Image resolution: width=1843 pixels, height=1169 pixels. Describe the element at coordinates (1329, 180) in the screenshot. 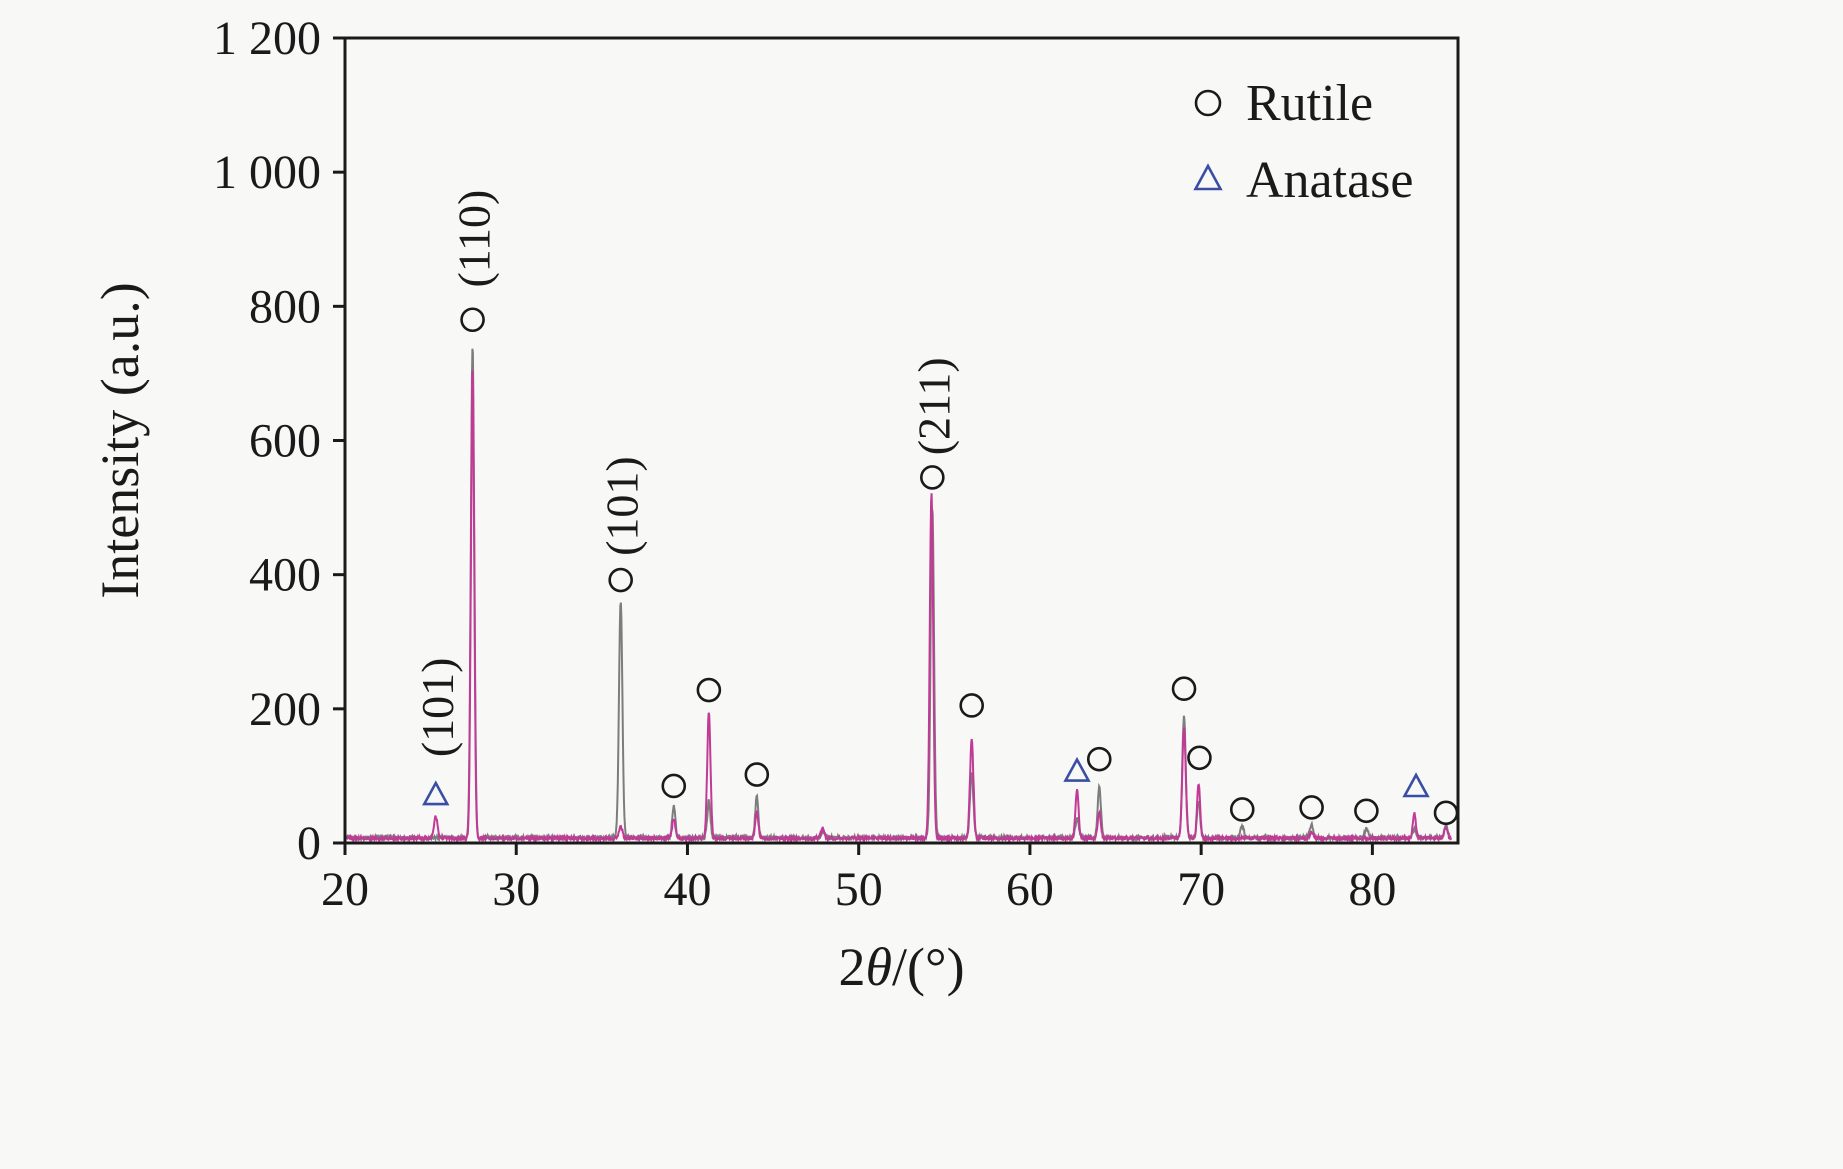

I see `legend-label-anatase: Anatase` at that location.